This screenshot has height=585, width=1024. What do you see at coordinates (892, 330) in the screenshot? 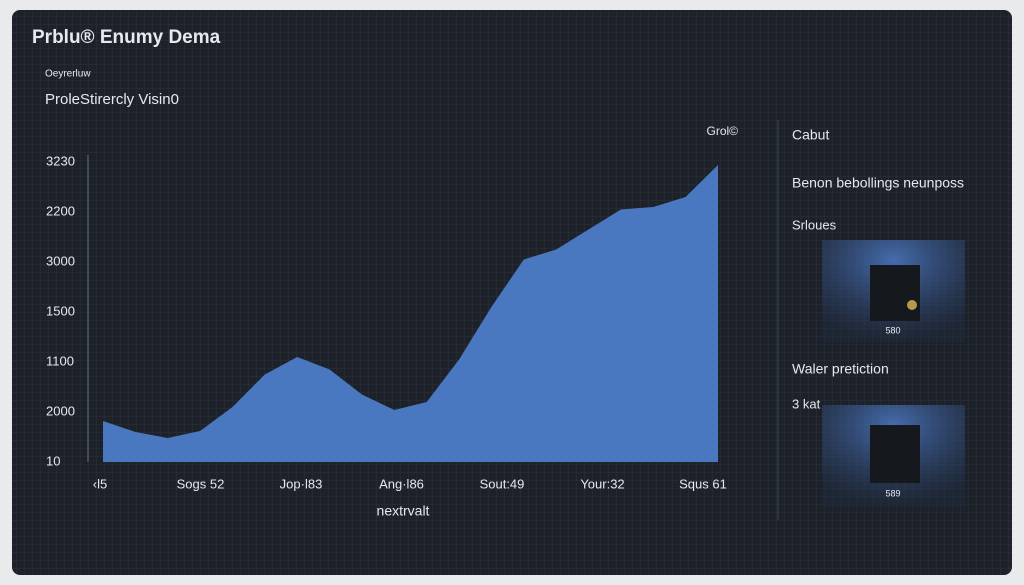
I see `card-label: 580` at bounding box center [892, 330].